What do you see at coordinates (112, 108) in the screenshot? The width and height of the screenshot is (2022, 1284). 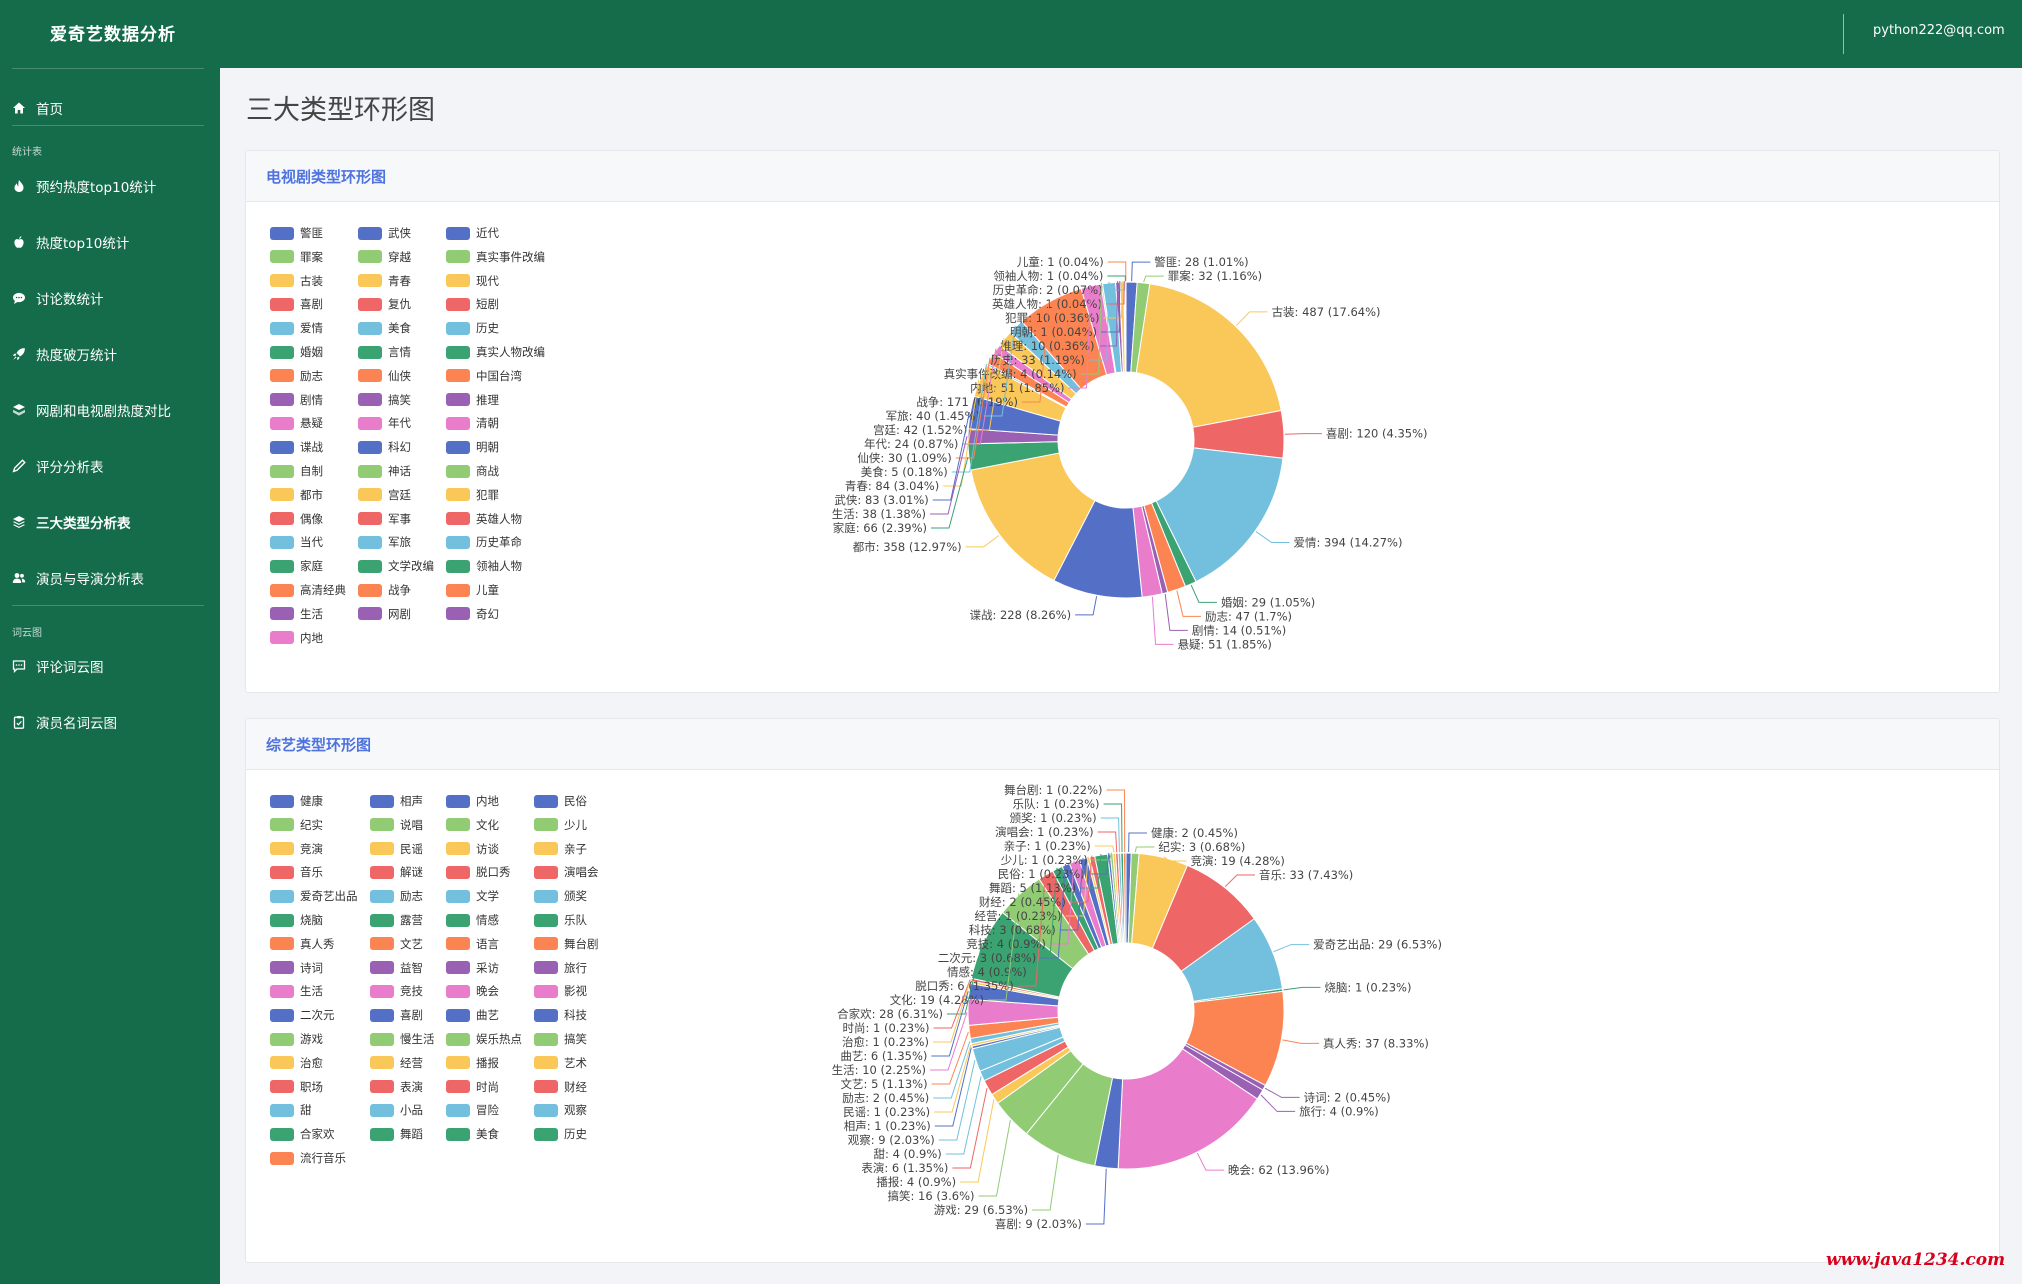 I see `sidebar-item-home: 首页` at bounding box center [112, 108].